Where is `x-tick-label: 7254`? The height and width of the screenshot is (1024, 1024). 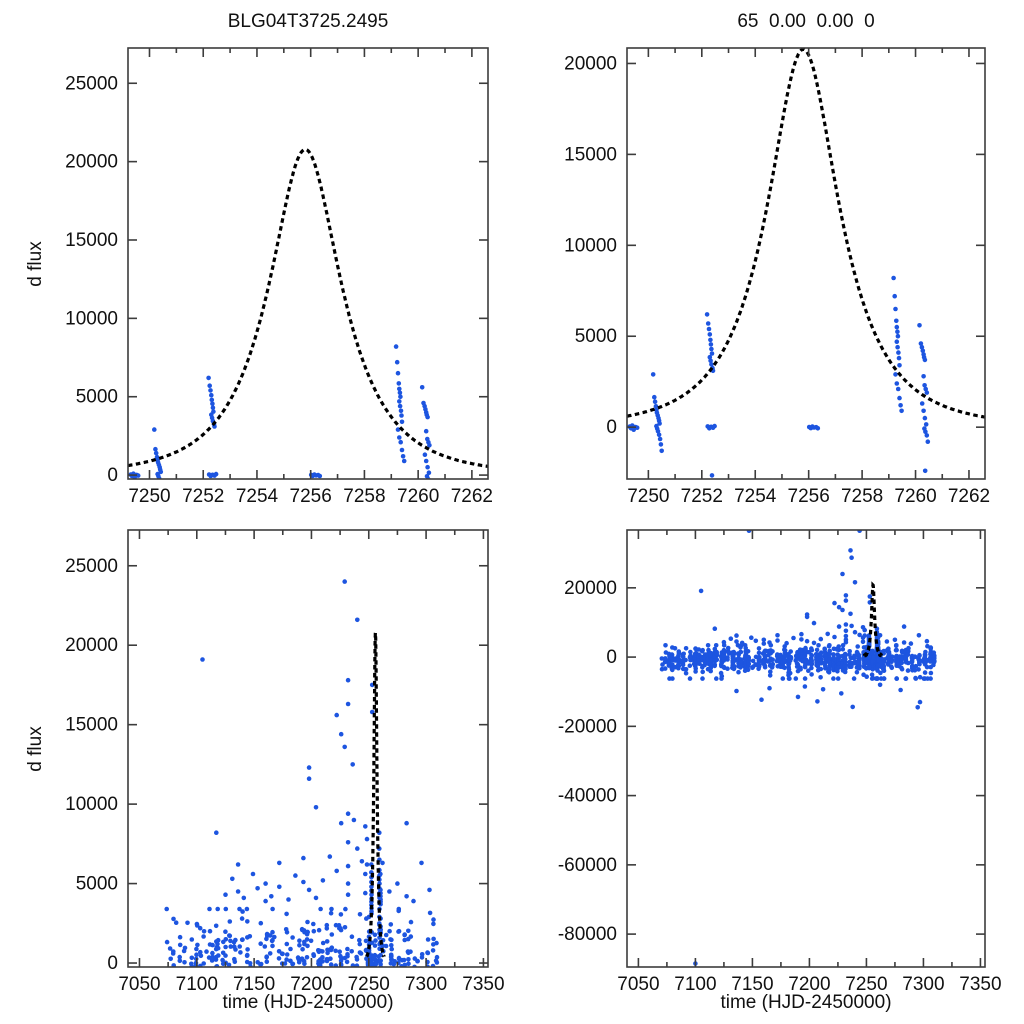 x-tick-label: 7254 is located at coordinates (755, 496).